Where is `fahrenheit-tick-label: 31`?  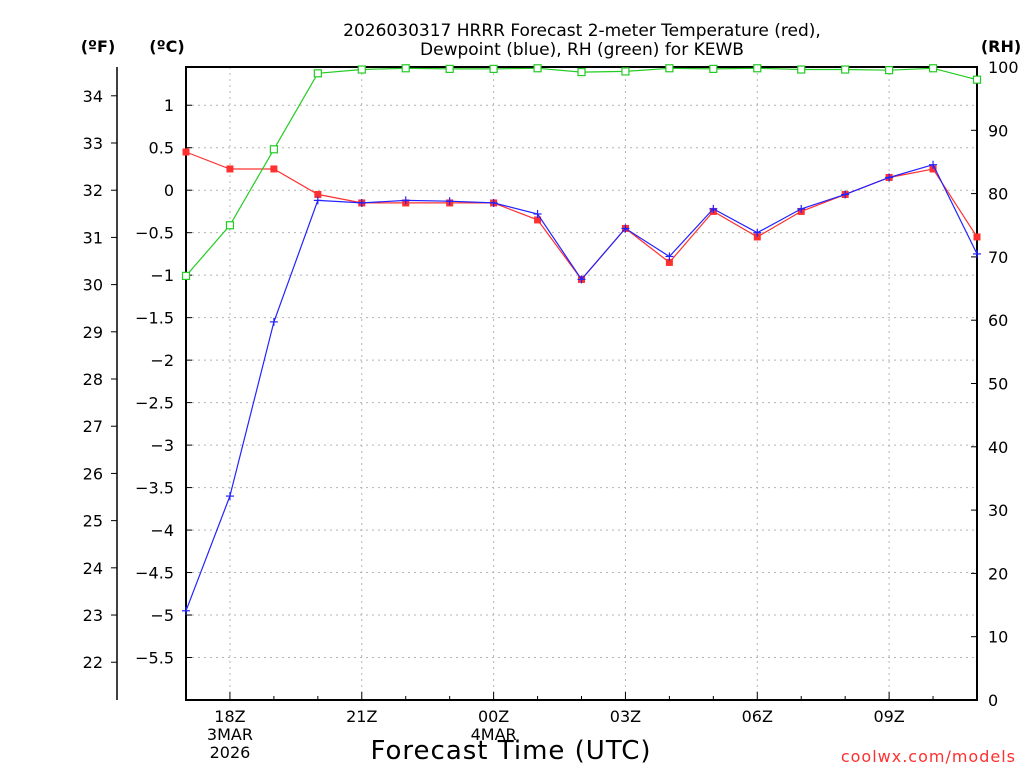 fahrenheit-tick-label: 31 is located at coordinates (93, 237).